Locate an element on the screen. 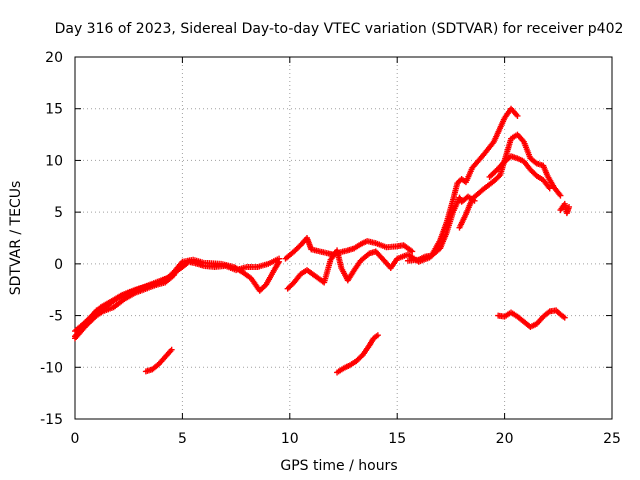 The image size is (640, 480). y-tick-label: 20 is located at coordinates (54, 58).